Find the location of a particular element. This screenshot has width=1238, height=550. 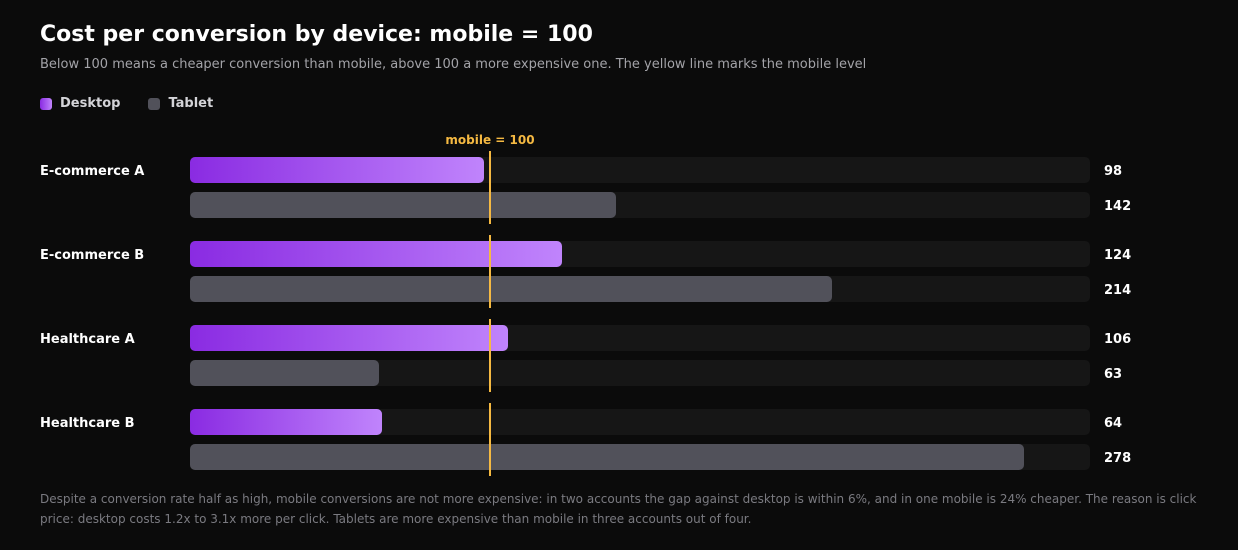

category-label-e-commerce-b: E-commerce B is located at coordinates (92, 255).